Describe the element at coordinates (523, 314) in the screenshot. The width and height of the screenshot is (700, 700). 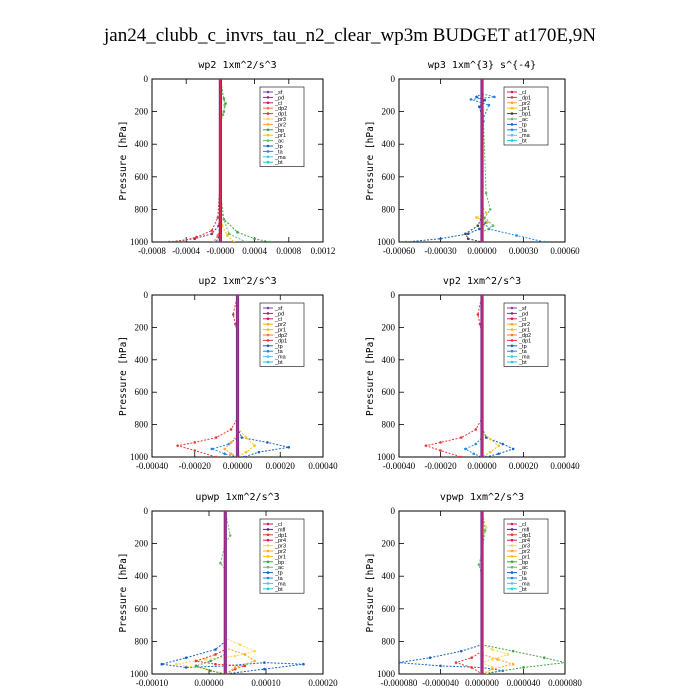
I see `legend-label: _pd` at that location.